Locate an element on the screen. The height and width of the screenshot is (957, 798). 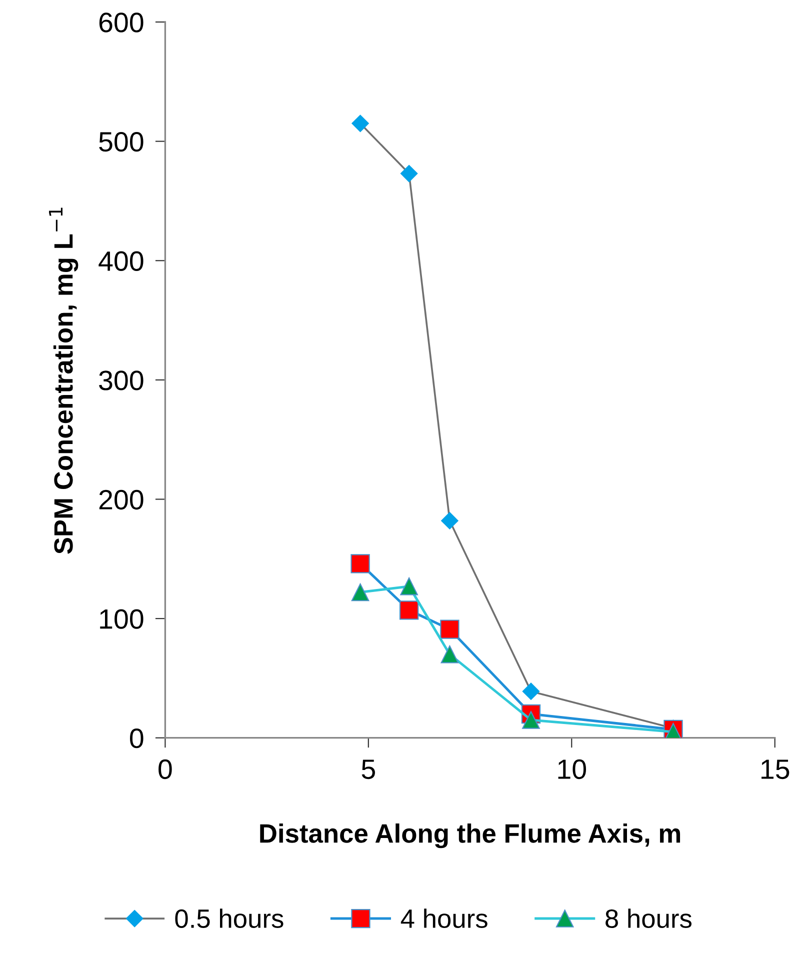
y-tick-label: 200 is located at coordinates (121, 500).